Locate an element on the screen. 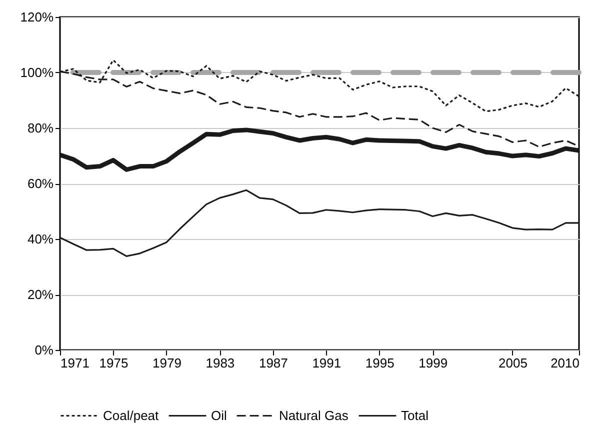  x-tick-label: 1995 is located at coordinates (379, 363).